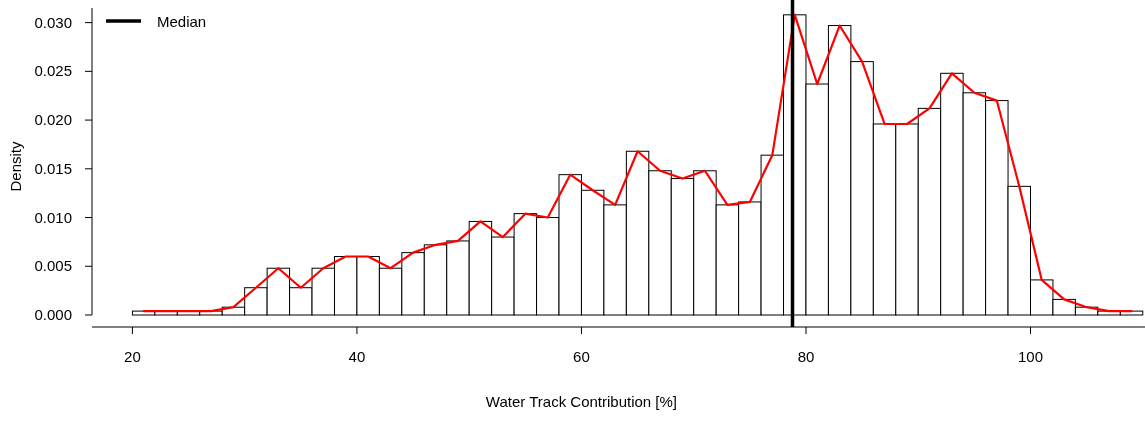 The height and width of the screenshot is (421, 1145). What do you see at coordinates (53, 71) in the screenshot?
I see `y-tick-label: 0.025` at bounding box center [53, 71].